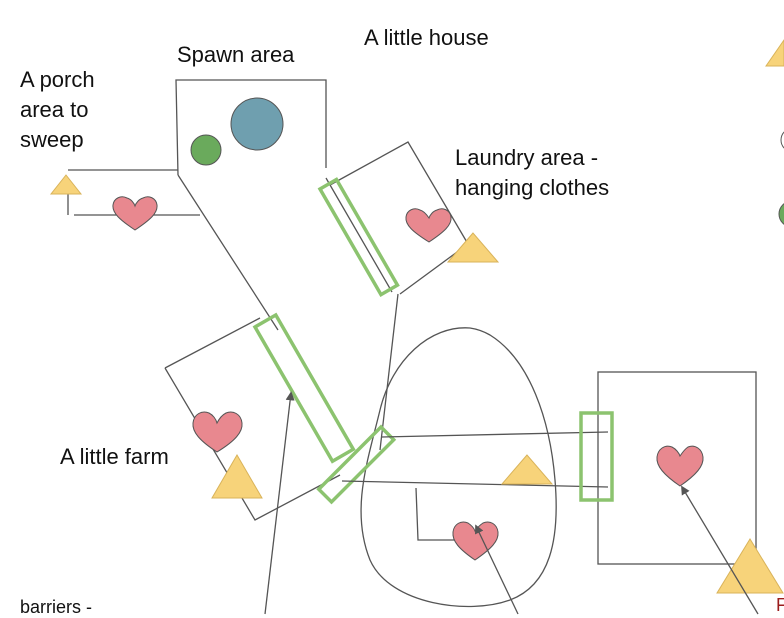  I want to click on label-laundry-area: Laundry area - hanging clothes, so click(532, 172).